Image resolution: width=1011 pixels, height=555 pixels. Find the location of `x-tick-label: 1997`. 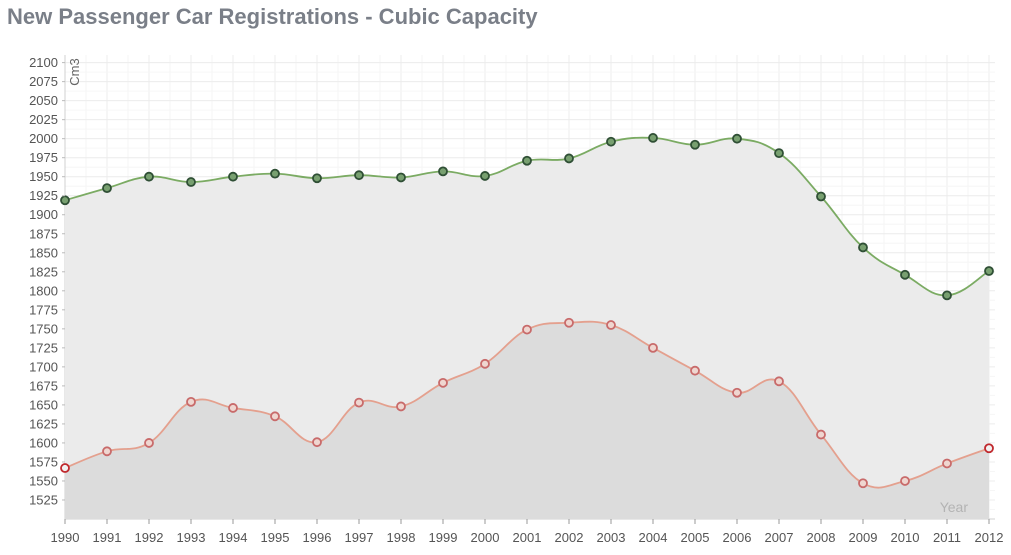

x-tick-label: 1997 is located at coordinates (359, 537).